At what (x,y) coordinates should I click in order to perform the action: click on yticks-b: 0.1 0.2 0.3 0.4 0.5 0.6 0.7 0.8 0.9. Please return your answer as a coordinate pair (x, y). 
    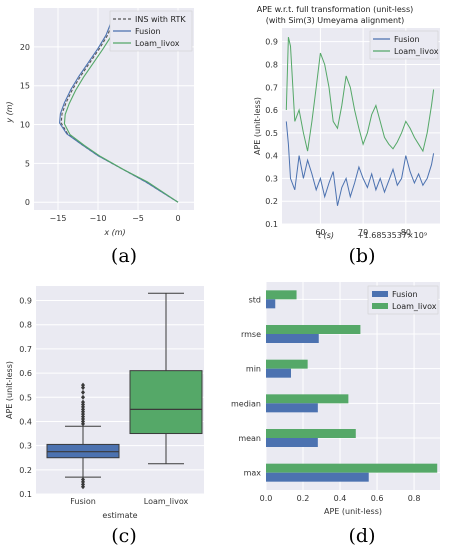
    Looking at the image, I should click on (271, 133).